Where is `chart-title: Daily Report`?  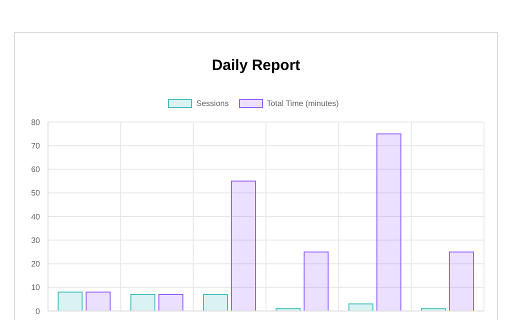
chart-title: Daily Report is located at coordinates (256, 65).